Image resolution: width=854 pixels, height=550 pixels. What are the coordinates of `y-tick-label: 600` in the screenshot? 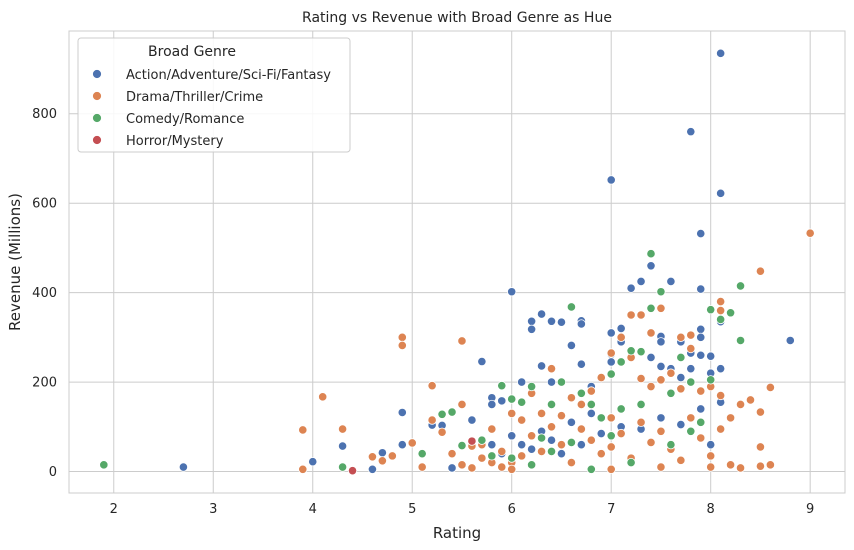 It's located at (44, 204).